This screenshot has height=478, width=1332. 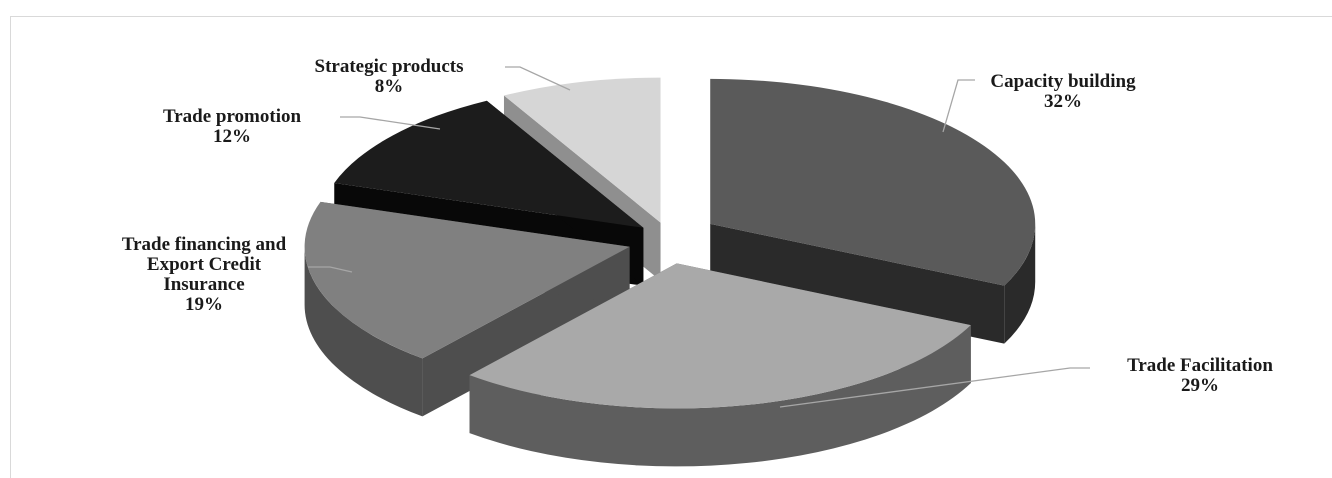 What do you see at coordinates (232, 136) in the screenshot?
I see `slice-percent-trade-promotion: 12%` at bounding box center [232, 136].